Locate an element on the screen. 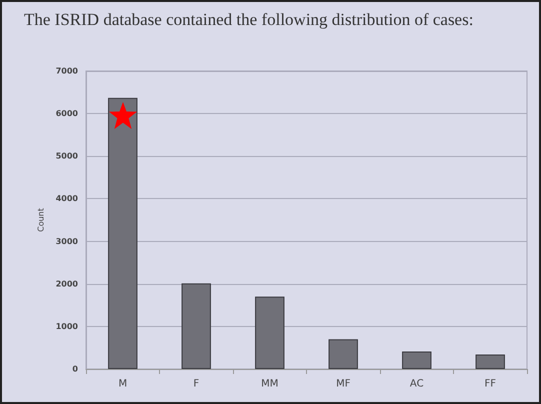  x-tick-label: MF is located at coordinates (343, 384).